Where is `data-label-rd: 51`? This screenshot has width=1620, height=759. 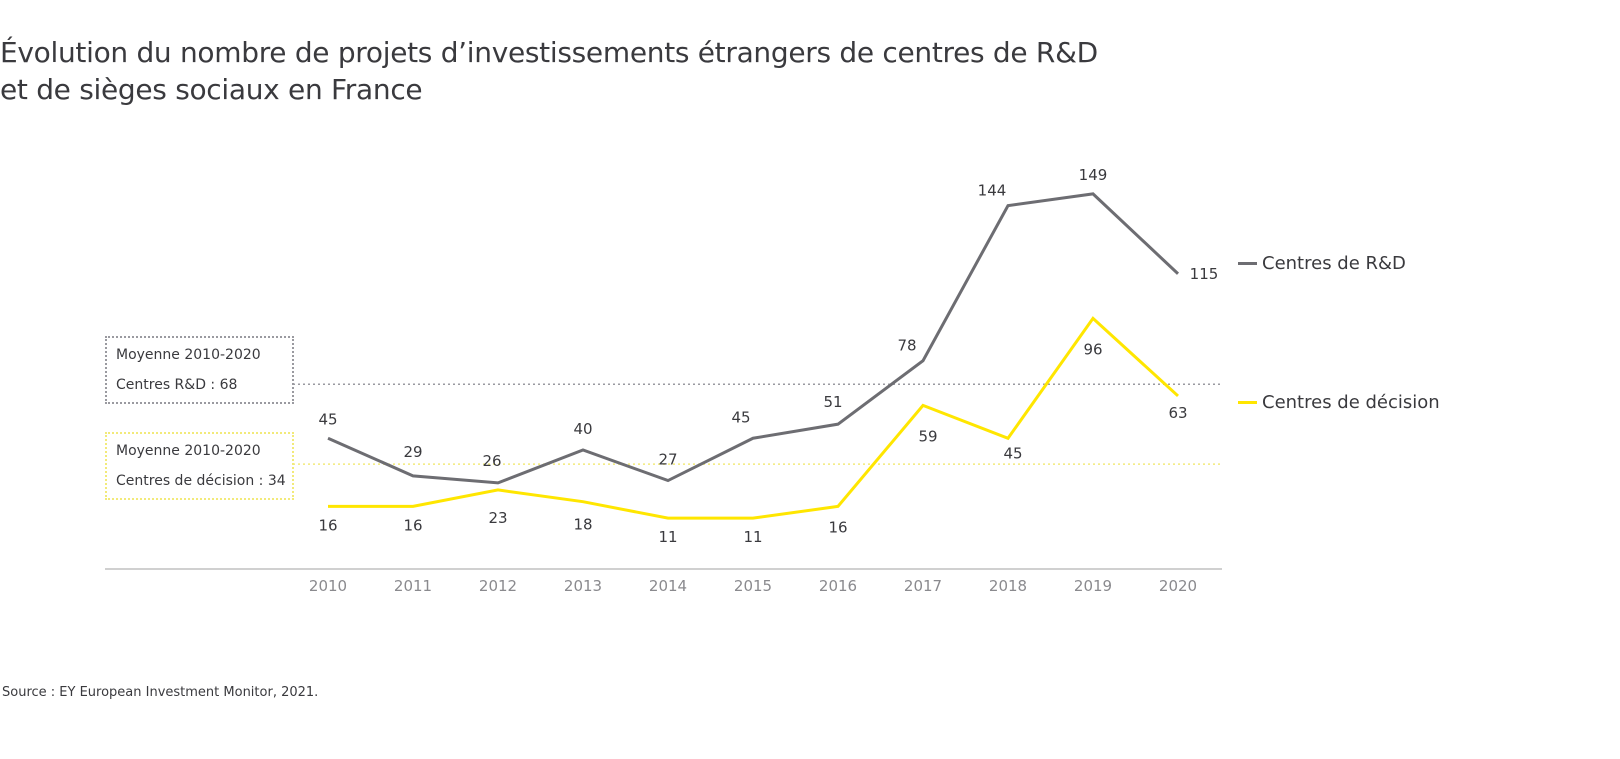
data-label-rd: 51 is located at coordinates (832, 402).